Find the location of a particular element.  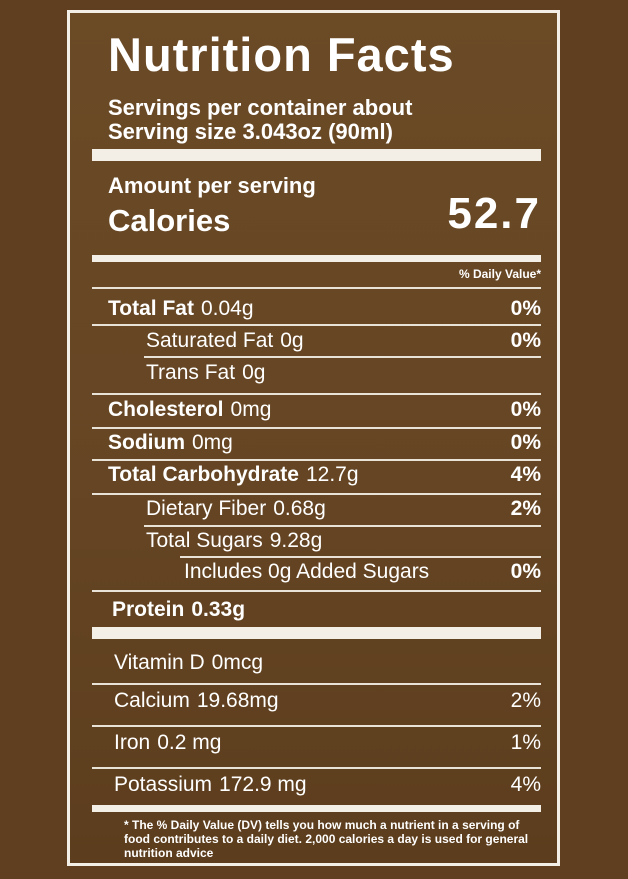

nutrient-name: Dietary Fiber is located at coordinates (206, 508).